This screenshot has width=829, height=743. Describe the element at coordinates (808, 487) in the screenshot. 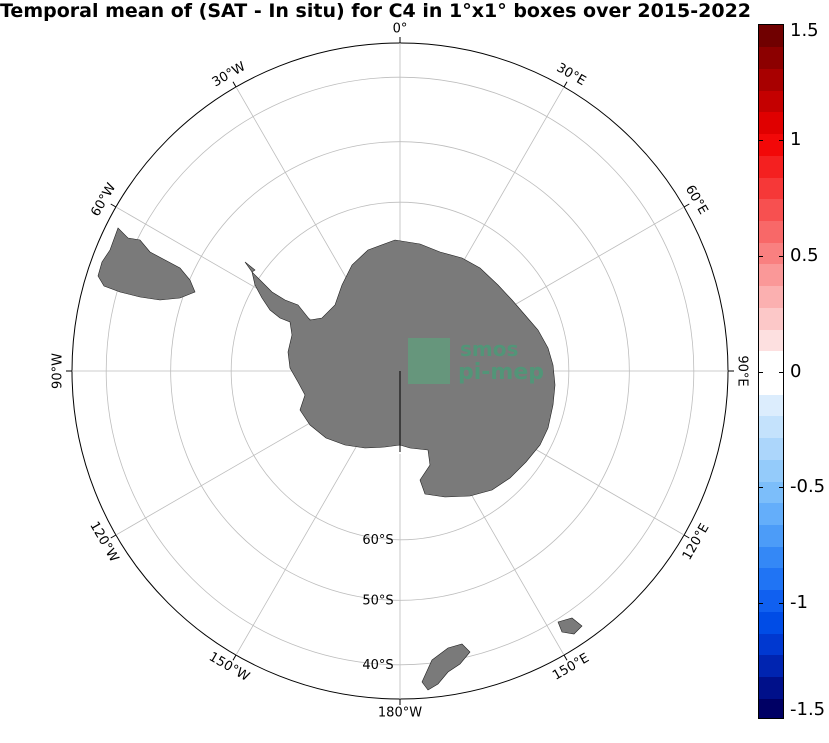

I see `colorbar-tick-label: -0.5` at that location.